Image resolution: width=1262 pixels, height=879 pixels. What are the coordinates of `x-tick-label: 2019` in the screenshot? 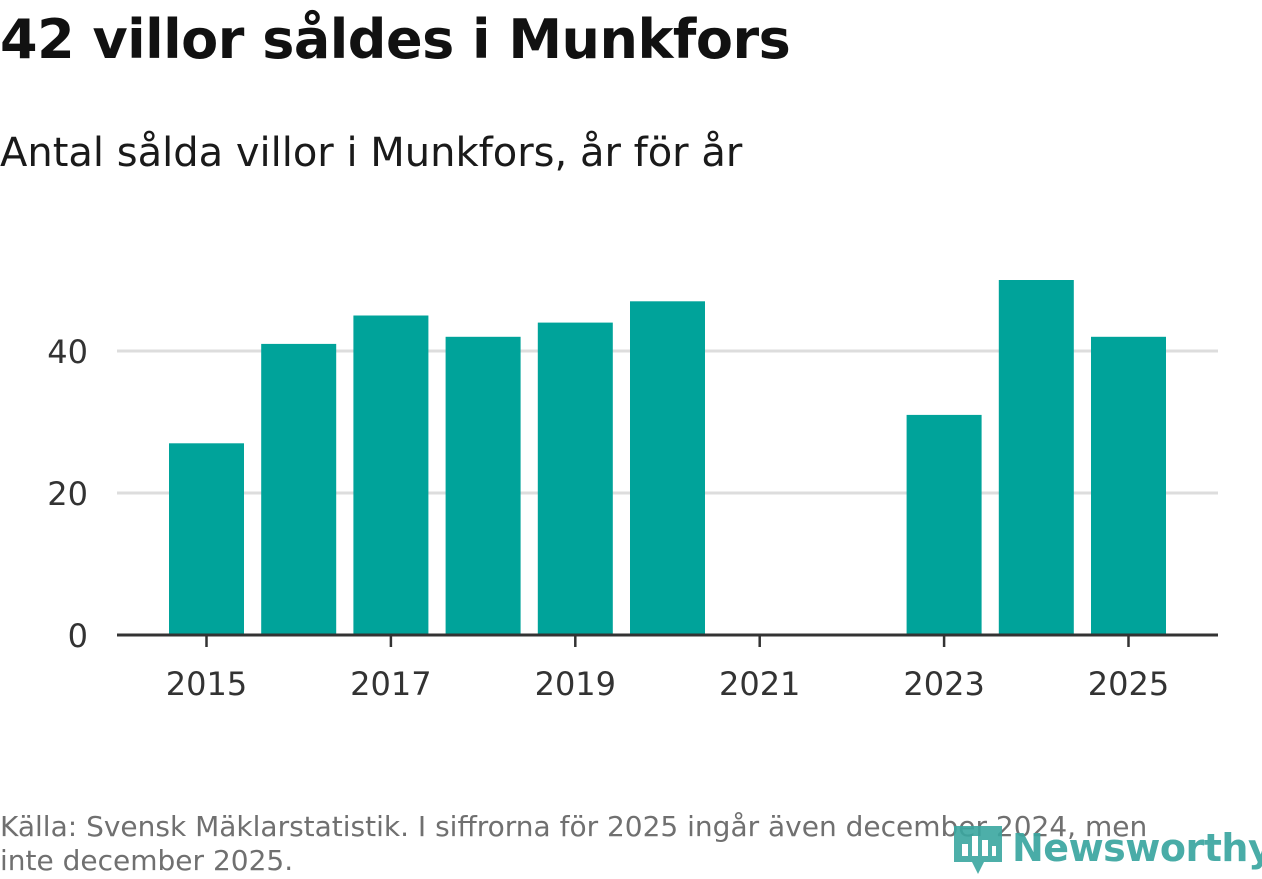 It's located at (575, 684).